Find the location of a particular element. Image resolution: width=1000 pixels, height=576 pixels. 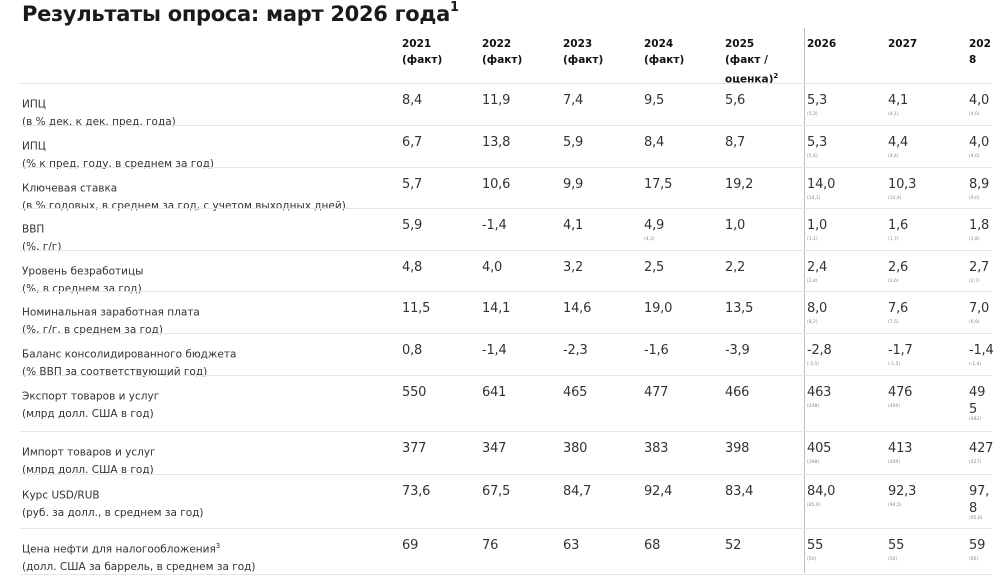

cell-value: 14,0 is located at coordinates (821, 184).